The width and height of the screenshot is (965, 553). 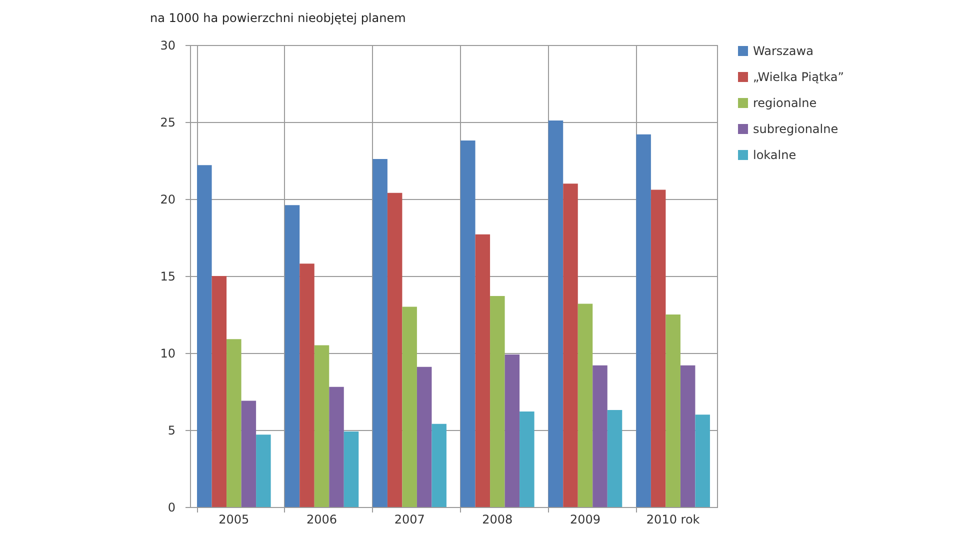 What do you see at coordinates (234, 519) in the screenshot?
I see `x-tick-label: 2005` at bounding box center [234, 519].